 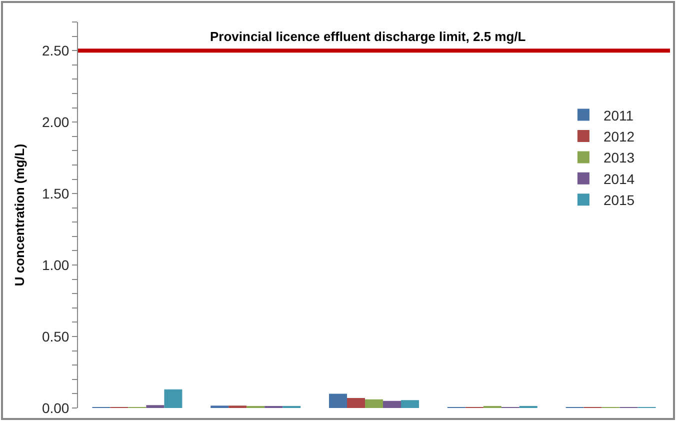 I want to click on legend-label: 2013, so click(x=619, y=158).